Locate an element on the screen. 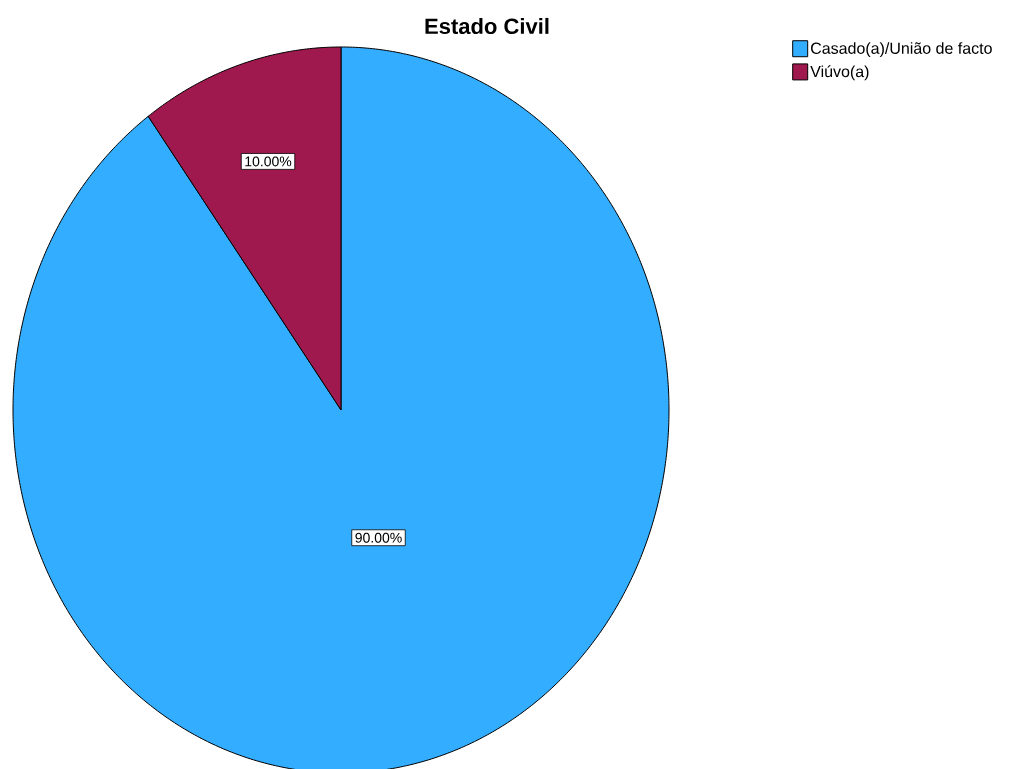  chart-title: Estado Civil is located at coordinates (487, 26).